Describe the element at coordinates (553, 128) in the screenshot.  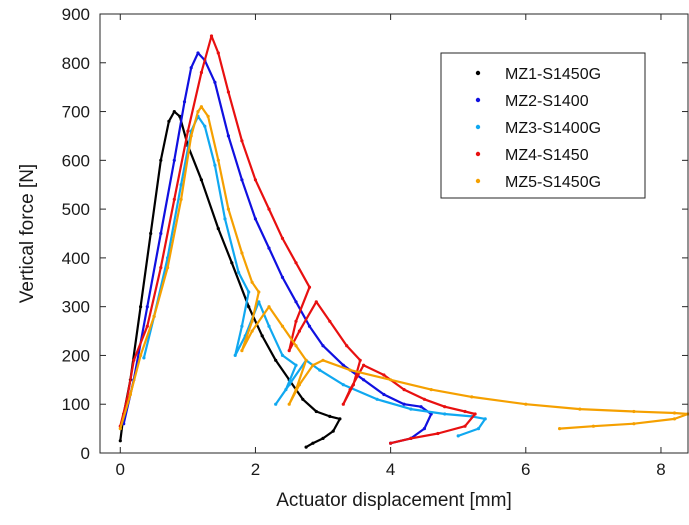
I see `legend-label: MZ3-S1400G` at that location.